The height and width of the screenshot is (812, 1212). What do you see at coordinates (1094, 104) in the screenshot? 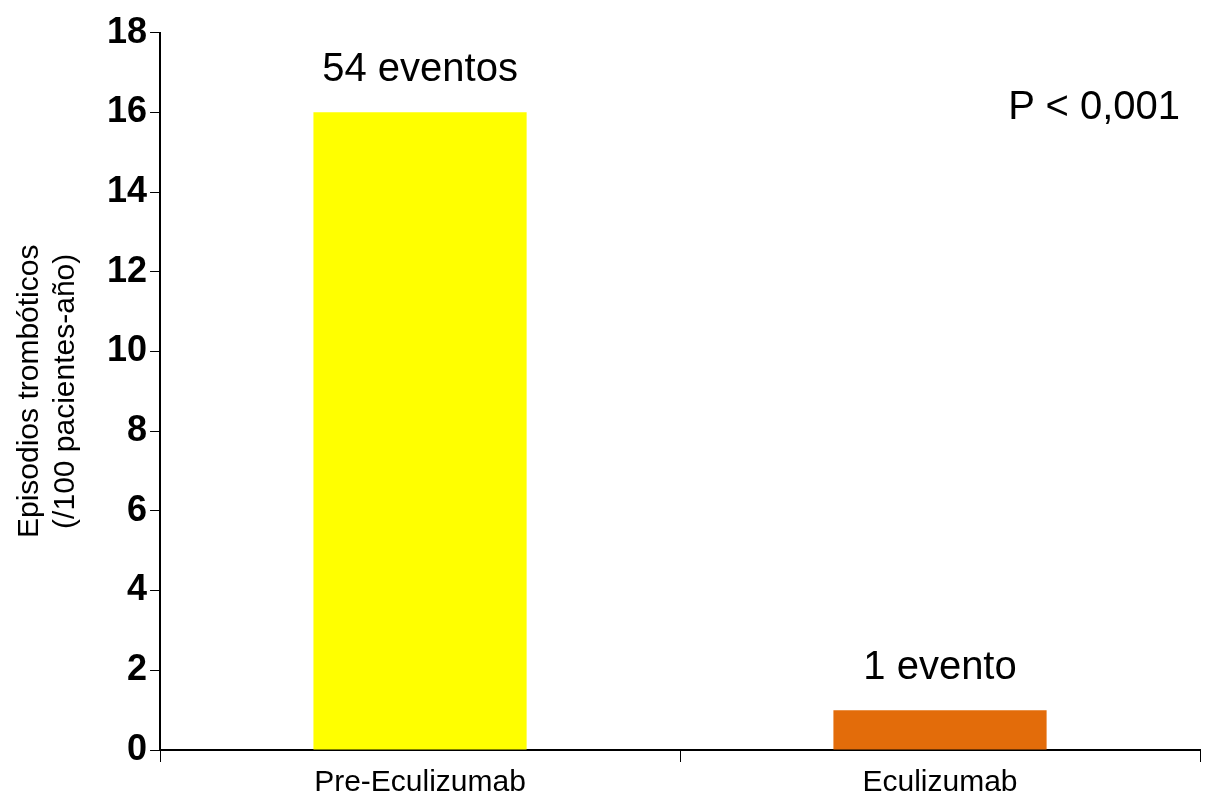
I see `annotation: P < 0,001` at bounding box center [1094, 104].